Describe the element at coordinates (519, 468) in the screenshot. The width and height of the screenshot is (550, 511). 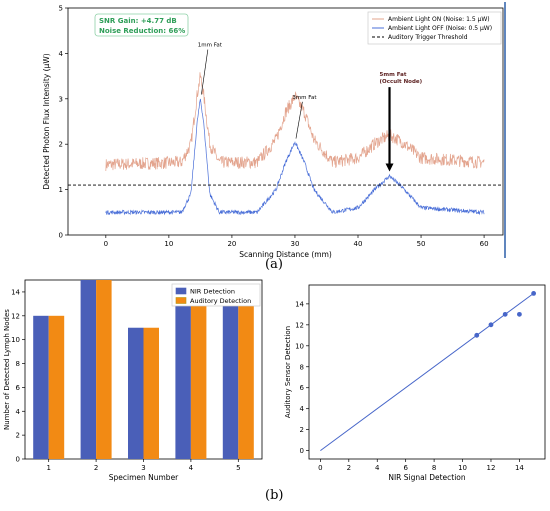
I see `x-tick-label-b2: 14` at that location.